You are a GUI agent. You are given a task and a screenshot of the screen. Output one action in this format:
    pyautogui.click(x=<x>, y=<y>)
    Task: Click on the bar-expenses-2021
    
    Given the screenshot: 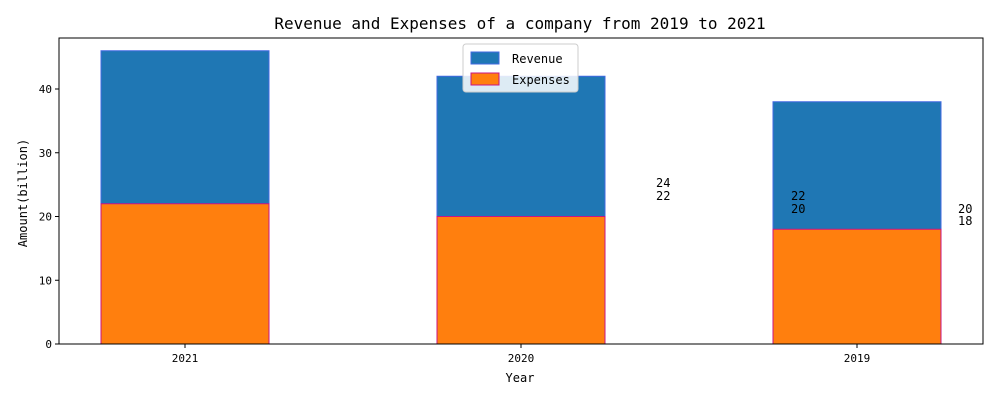 What is the action you would take?
    pyautogui.click(x=185, y=274)
    